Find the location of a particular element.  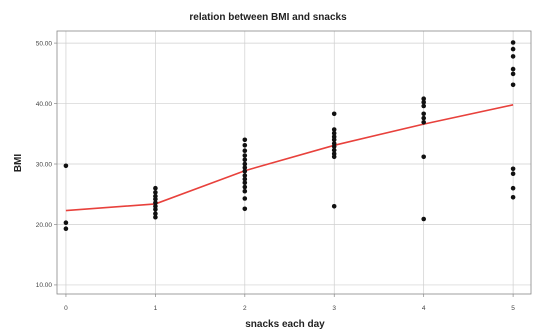

x-tick-label: 4 is located at coordinates (424, 308).